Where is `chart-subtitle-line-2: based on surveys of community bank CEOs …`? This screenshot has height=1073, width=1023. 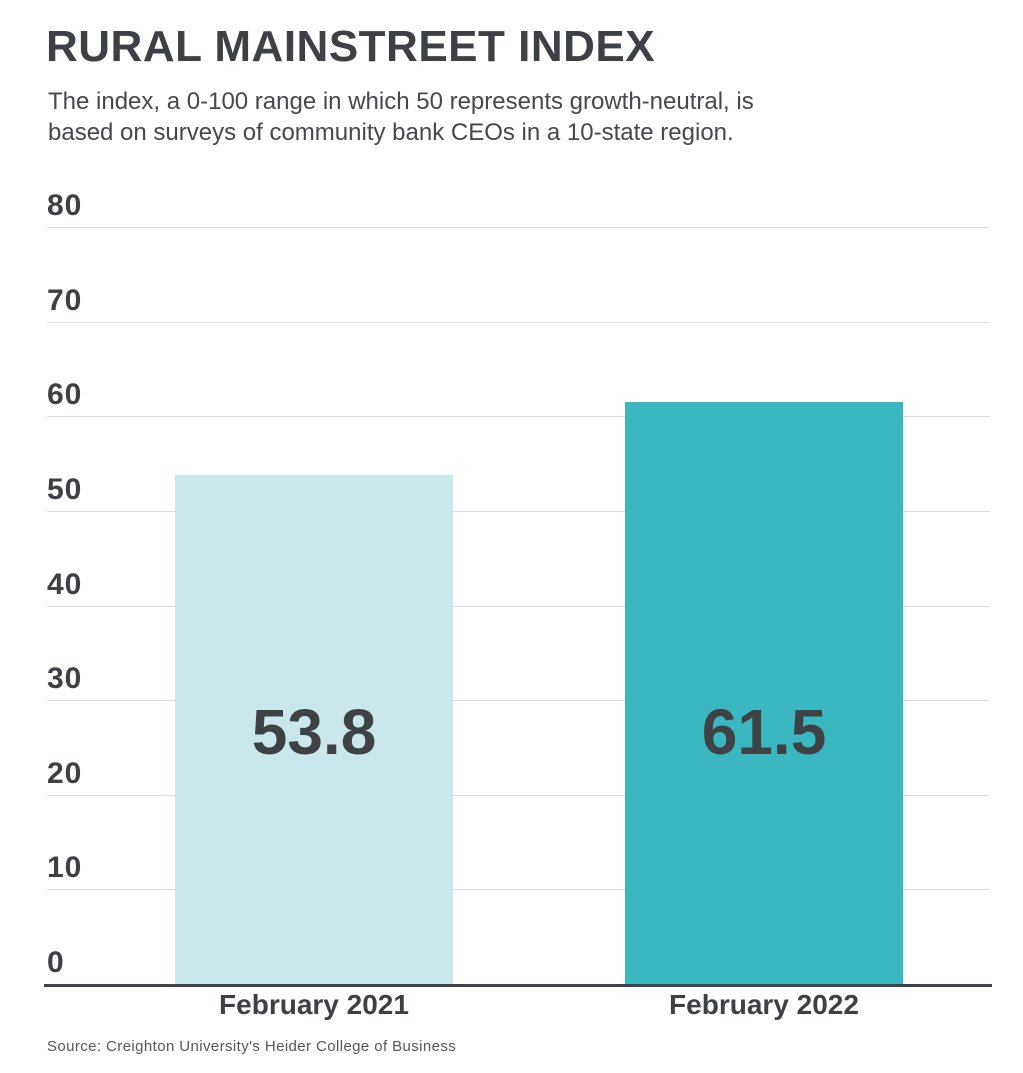 chart-subtitle-line-2: based on surveys of community bank CEOs … is located at coordinates (391, 132).